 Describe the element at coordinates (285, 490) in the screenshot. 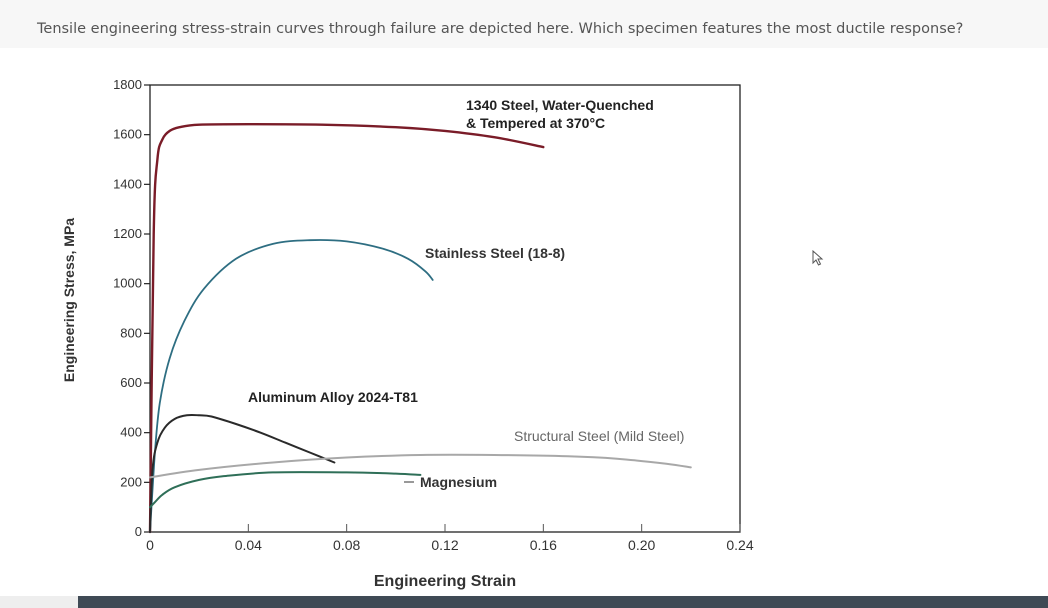

I see `series-line-magnesium` at that location.